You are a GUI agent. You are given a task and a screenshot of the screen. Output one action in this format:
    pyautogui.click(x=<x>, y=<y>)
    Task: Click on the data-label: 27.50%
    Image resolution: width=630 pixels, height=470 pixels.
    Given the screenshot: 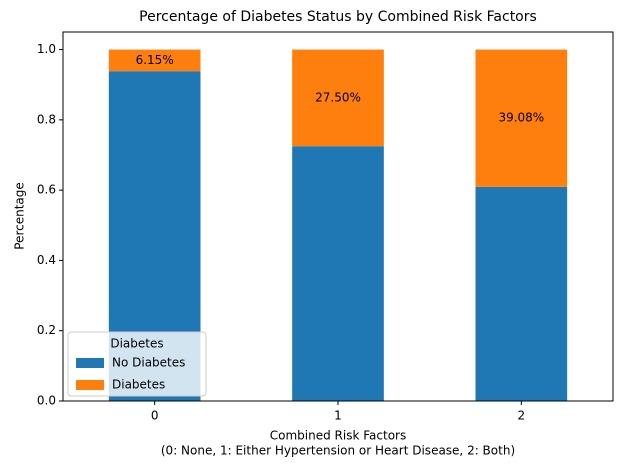 What is the action you would take?
    pyautogui.click(x=338, y=97)
    